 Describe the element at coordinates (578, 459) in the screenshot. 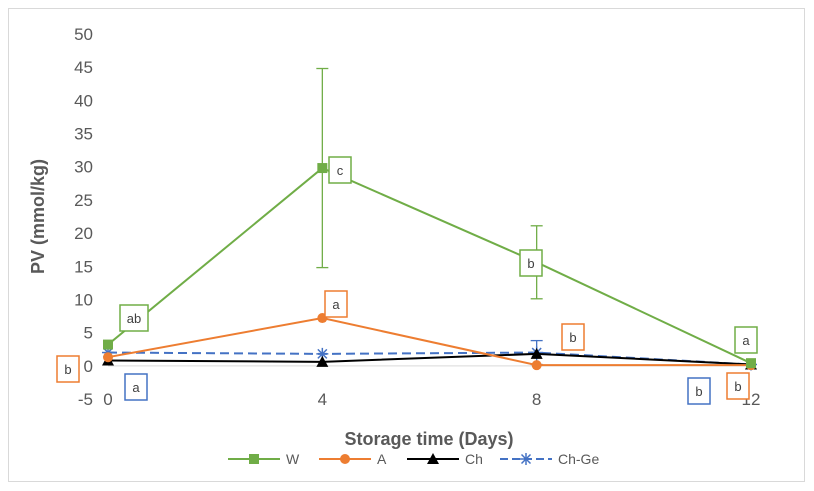

I see `legend-label: Ch-Ge` at that location.